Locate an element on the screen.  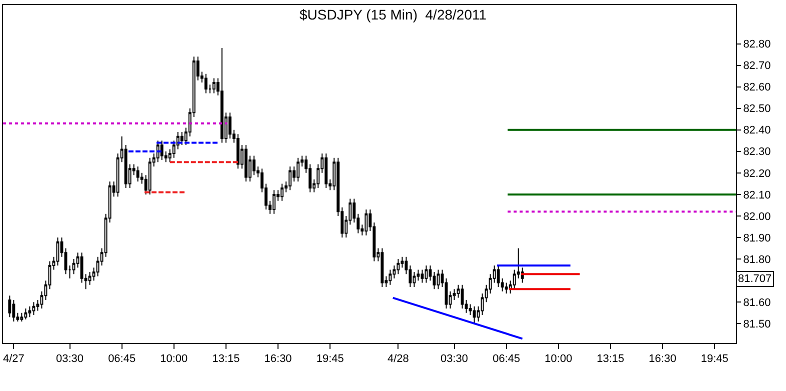
y-tick-label: 82.10 is located at coordinates (757, 195).